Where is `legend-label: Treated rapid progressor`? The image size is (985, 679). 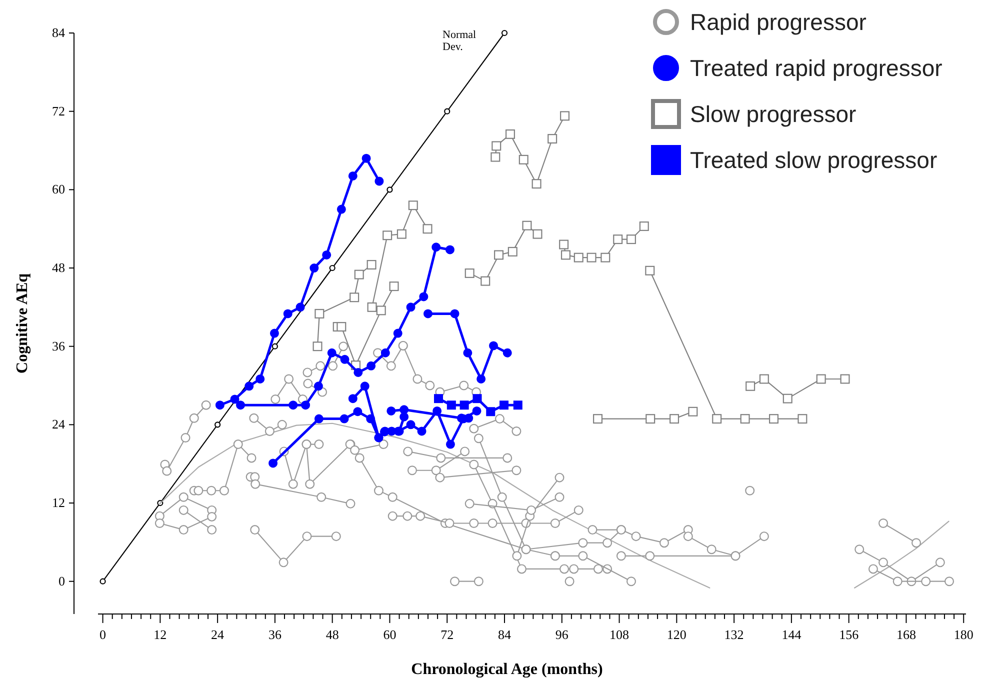
legend-label: Treated rapid progressor is located at coordinates (816, 68).